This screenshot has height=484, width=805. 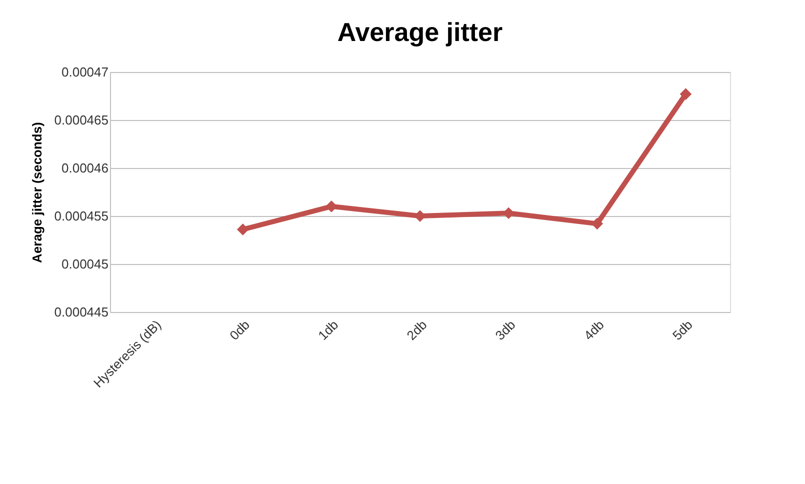 What do you see at coordinates (36, 192) in the screenshot?
I see `y-axis-title: Aerage jitter (seconds)` at bounding box center [36, 192].